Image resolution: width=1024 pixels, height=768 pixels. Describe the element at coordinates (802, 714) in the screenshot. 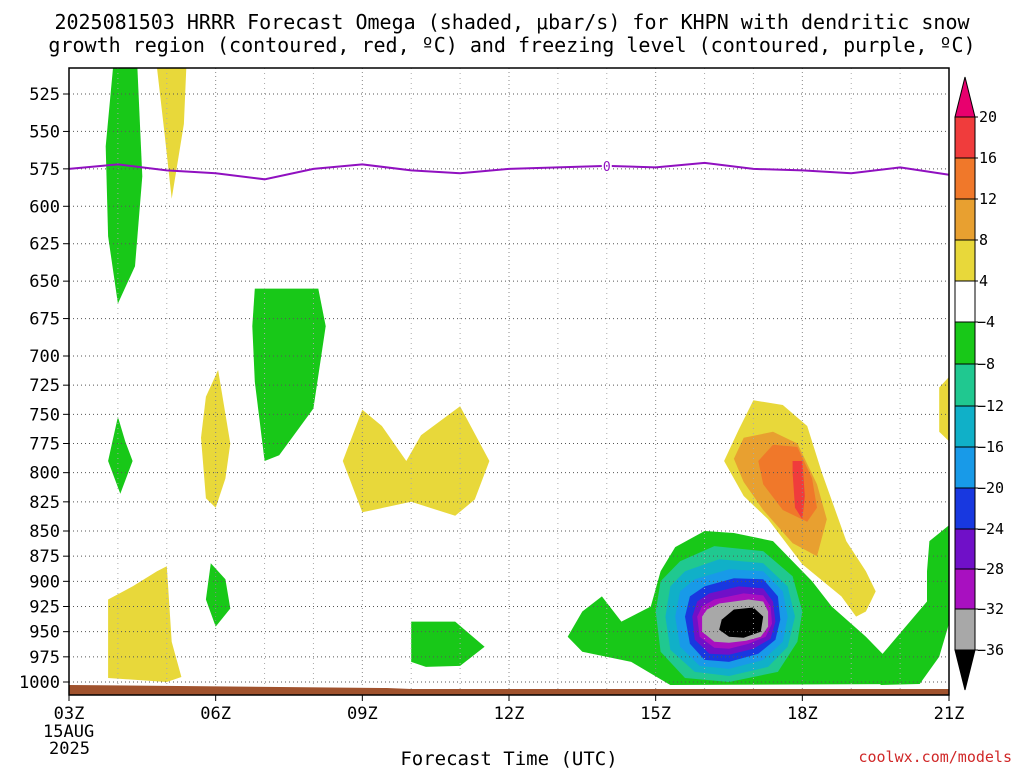

I see `x-tick-label: 18Z` at that location.